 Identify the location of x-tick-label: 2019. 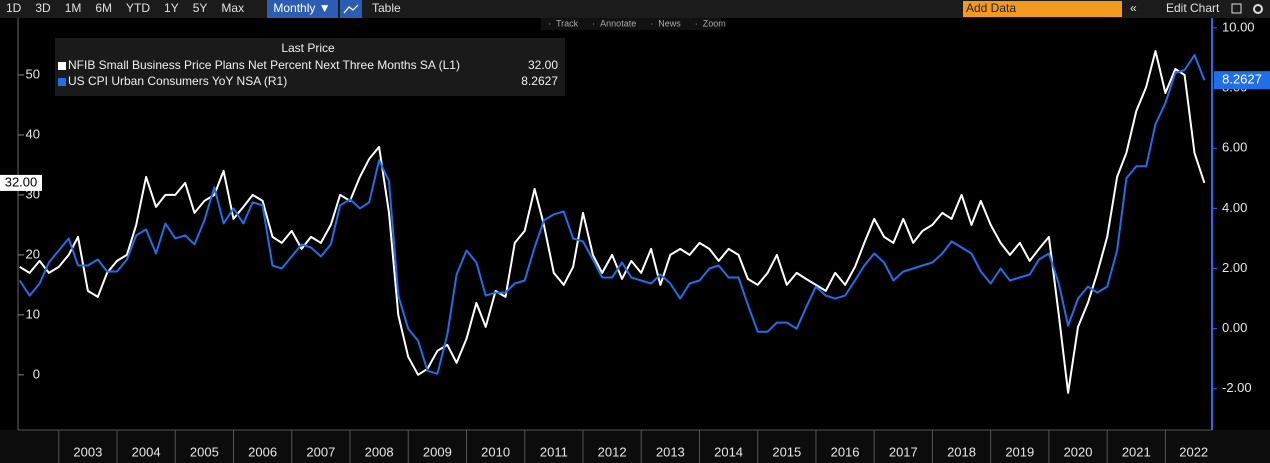
(1019, 451).